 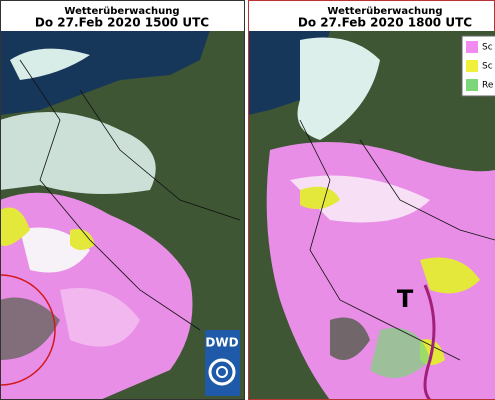 I want to click on low-marker: T, so click(x=405, y=299).